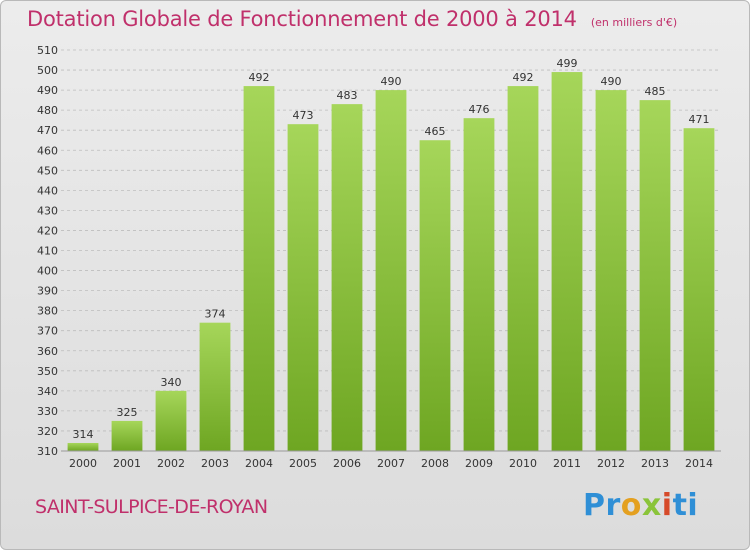 The image size is (750, 550). Describe the element at coordinates (602, 505) in the screenshot. I see `logo-part: Pr` at that location.